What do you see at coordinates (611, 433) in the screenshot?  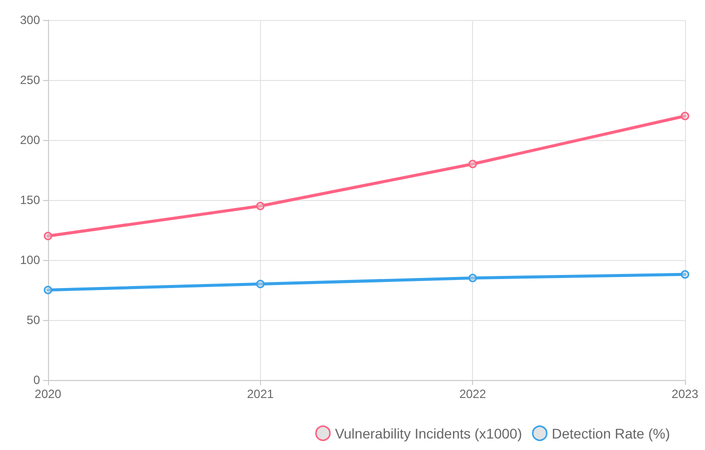 I see `legend-label: Detection Rate (%)` at bounding box center [611, 433].